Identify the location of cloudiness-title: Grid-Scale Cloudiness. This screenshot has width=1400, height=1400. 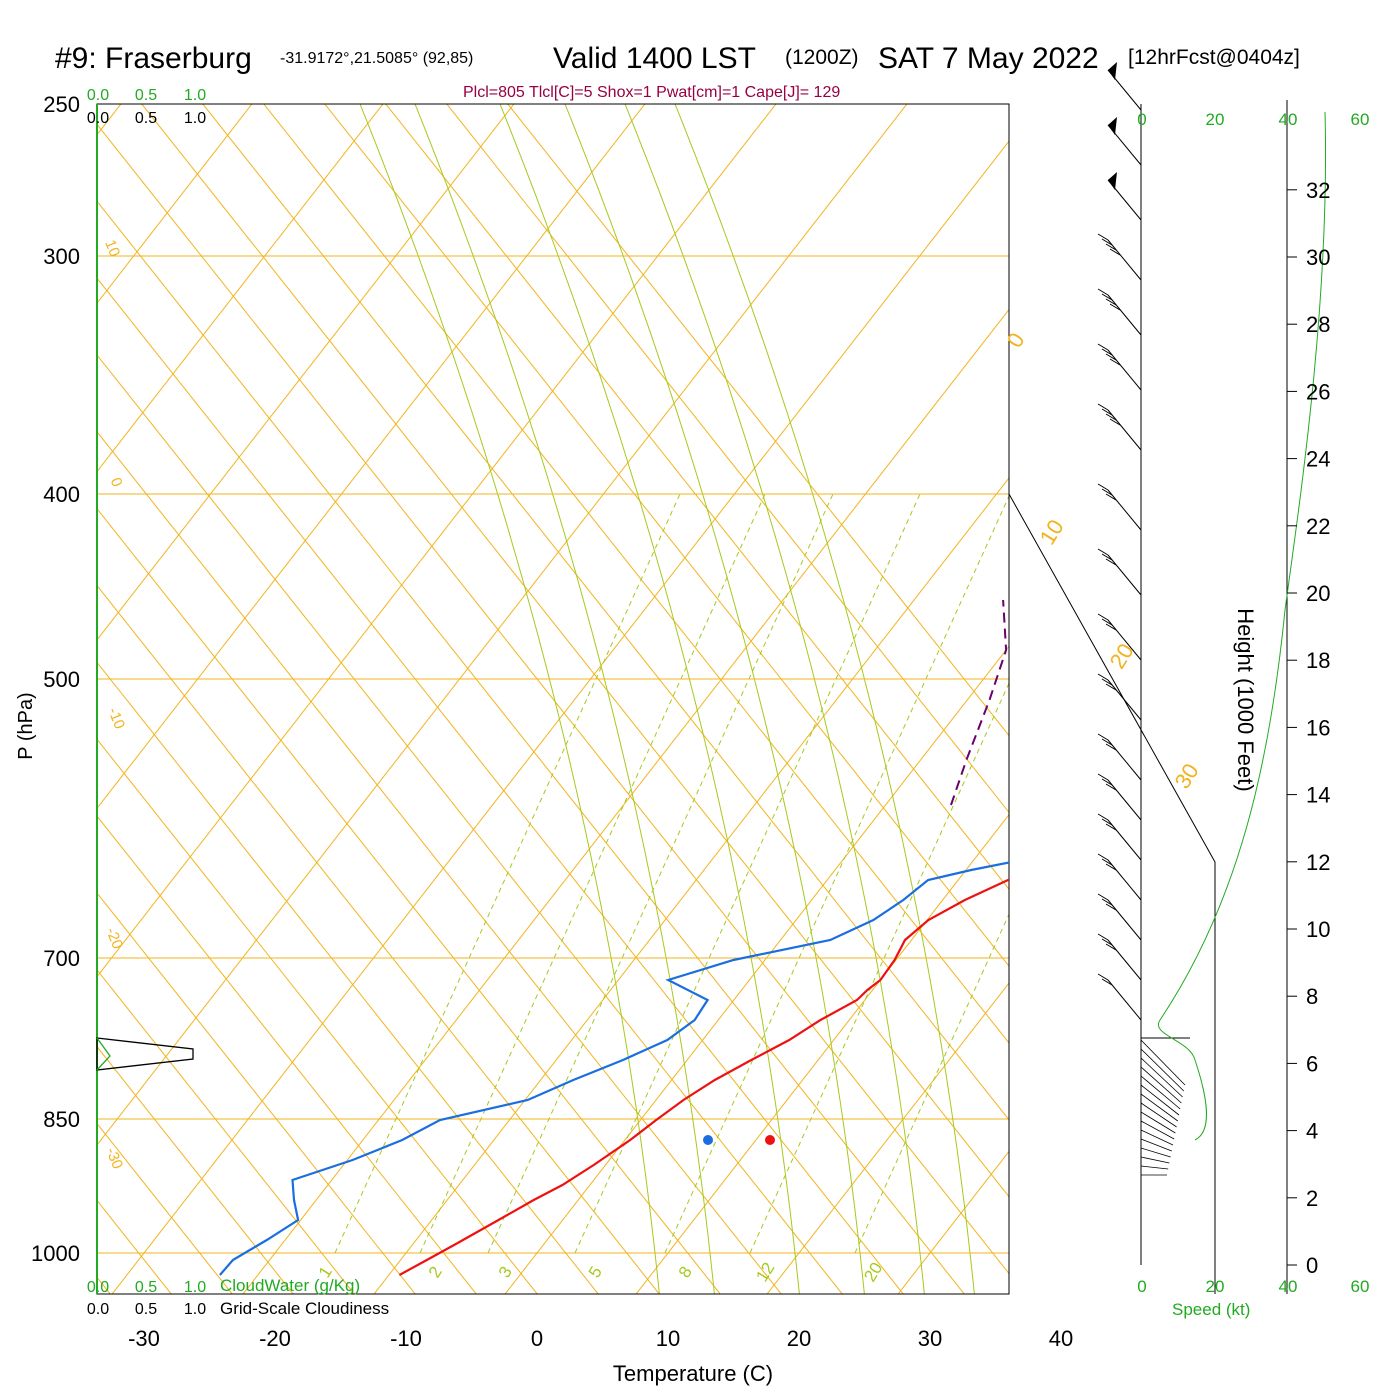
(304, 1308).